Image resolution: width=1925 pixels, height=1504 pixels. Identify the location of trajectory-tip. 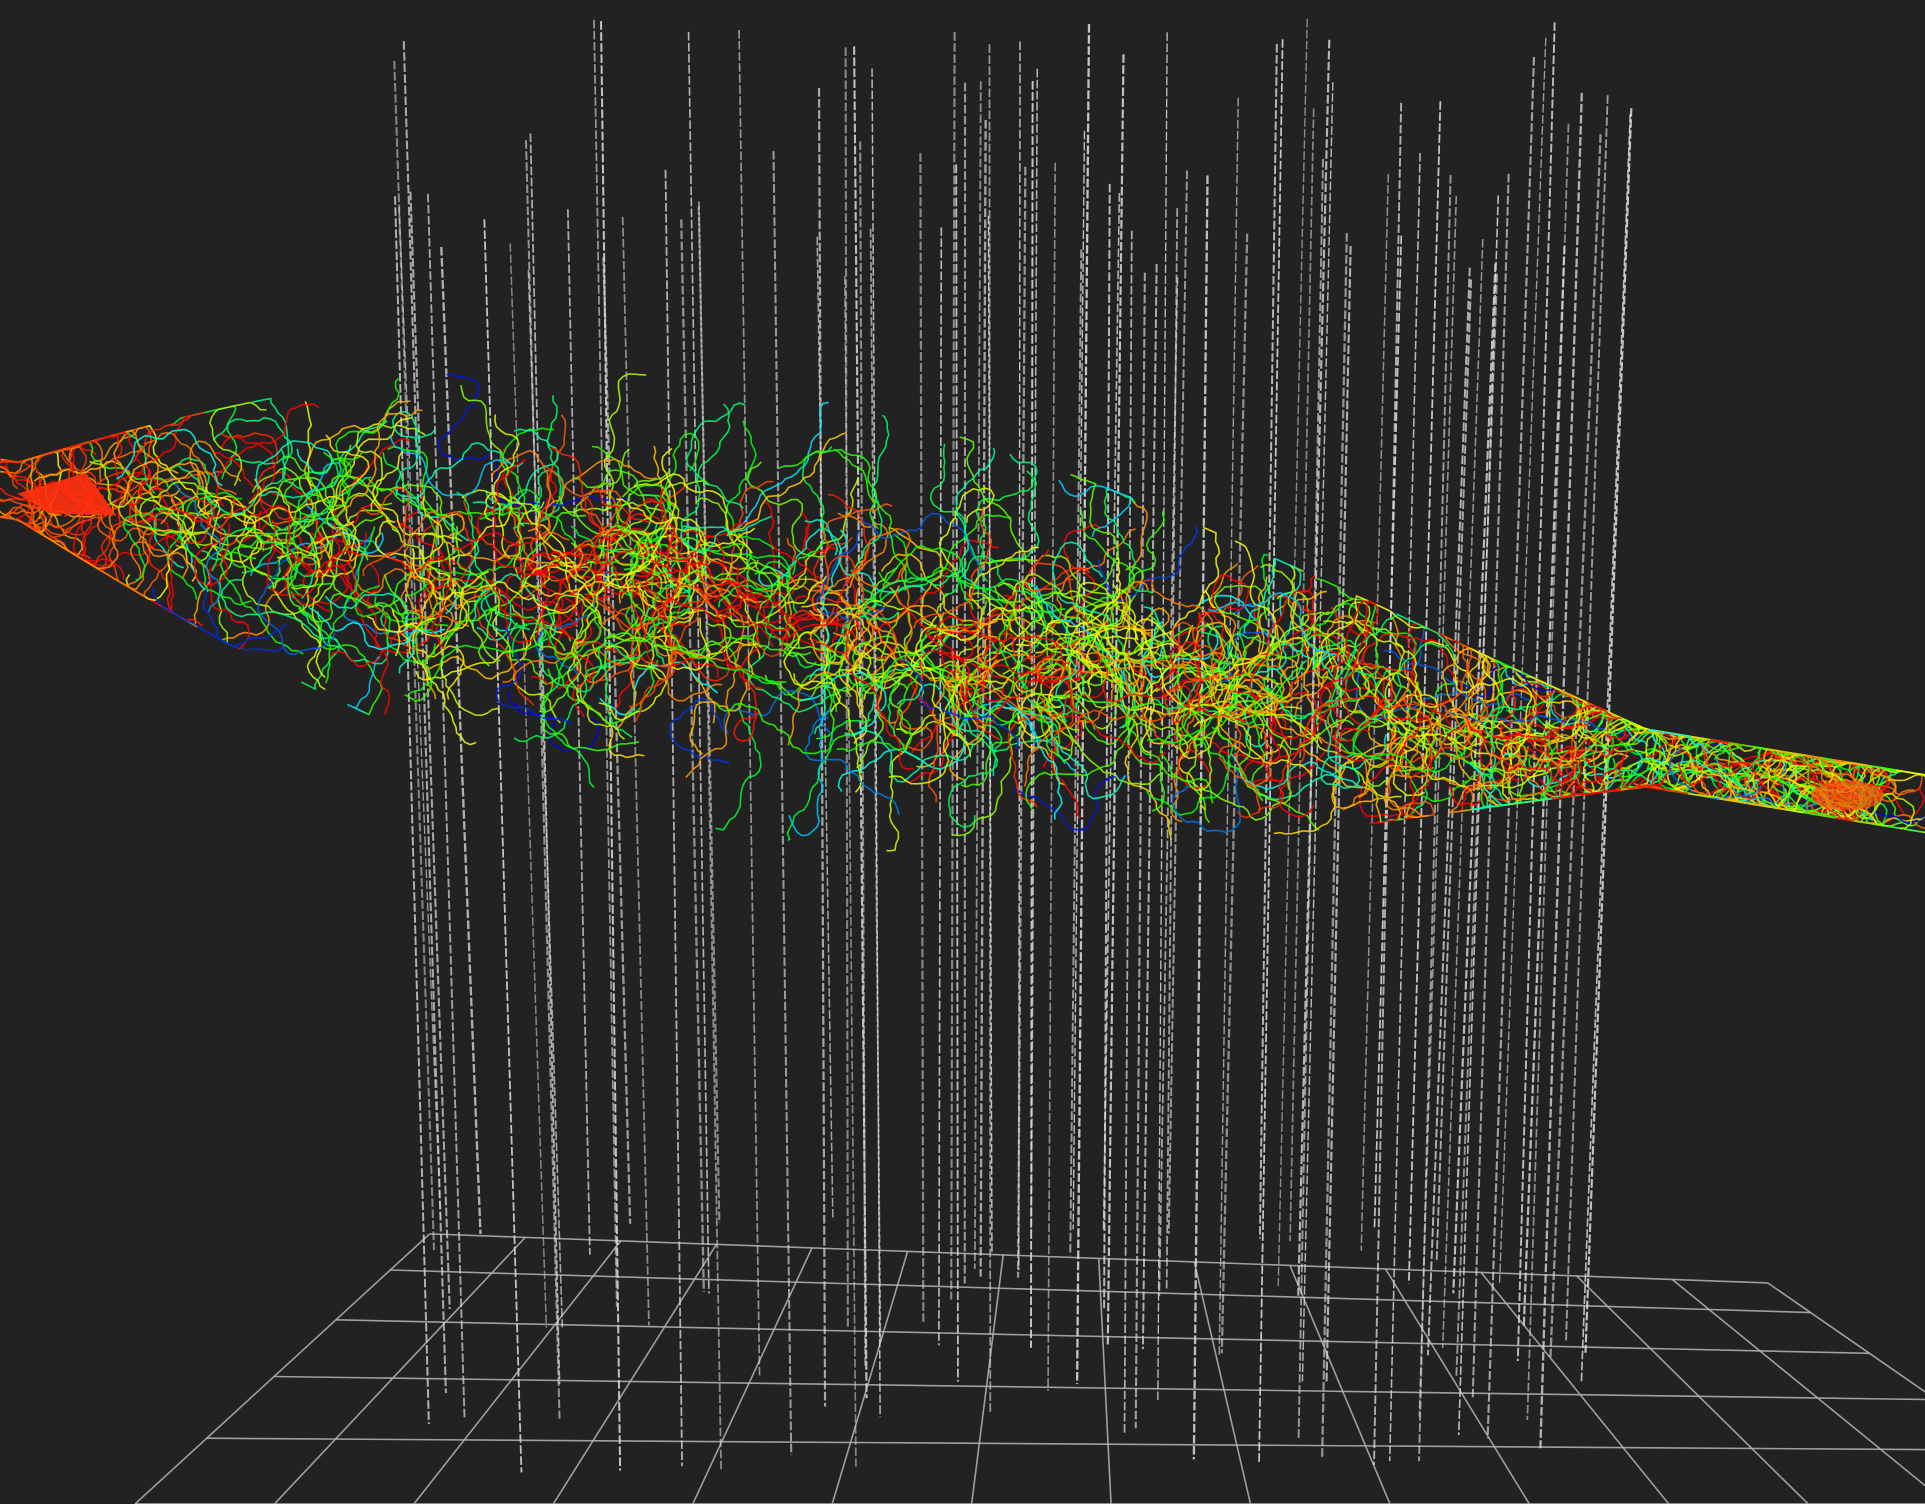
(1847, 795).